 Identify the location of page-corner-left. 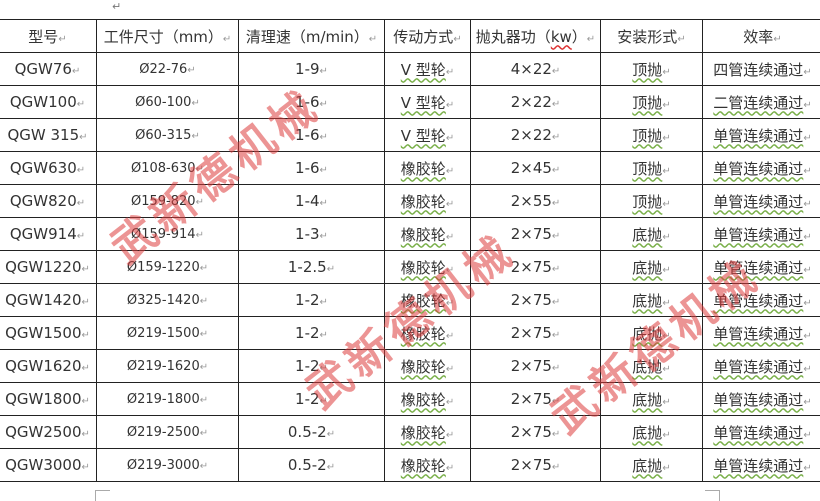
(102, 495).